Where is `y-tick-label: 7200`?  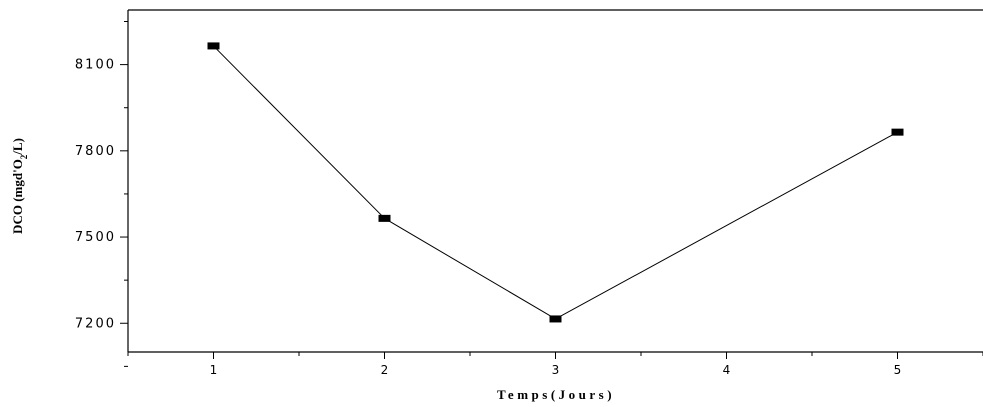 y-tick-label: 7200 is located at coordinates (95, 323).